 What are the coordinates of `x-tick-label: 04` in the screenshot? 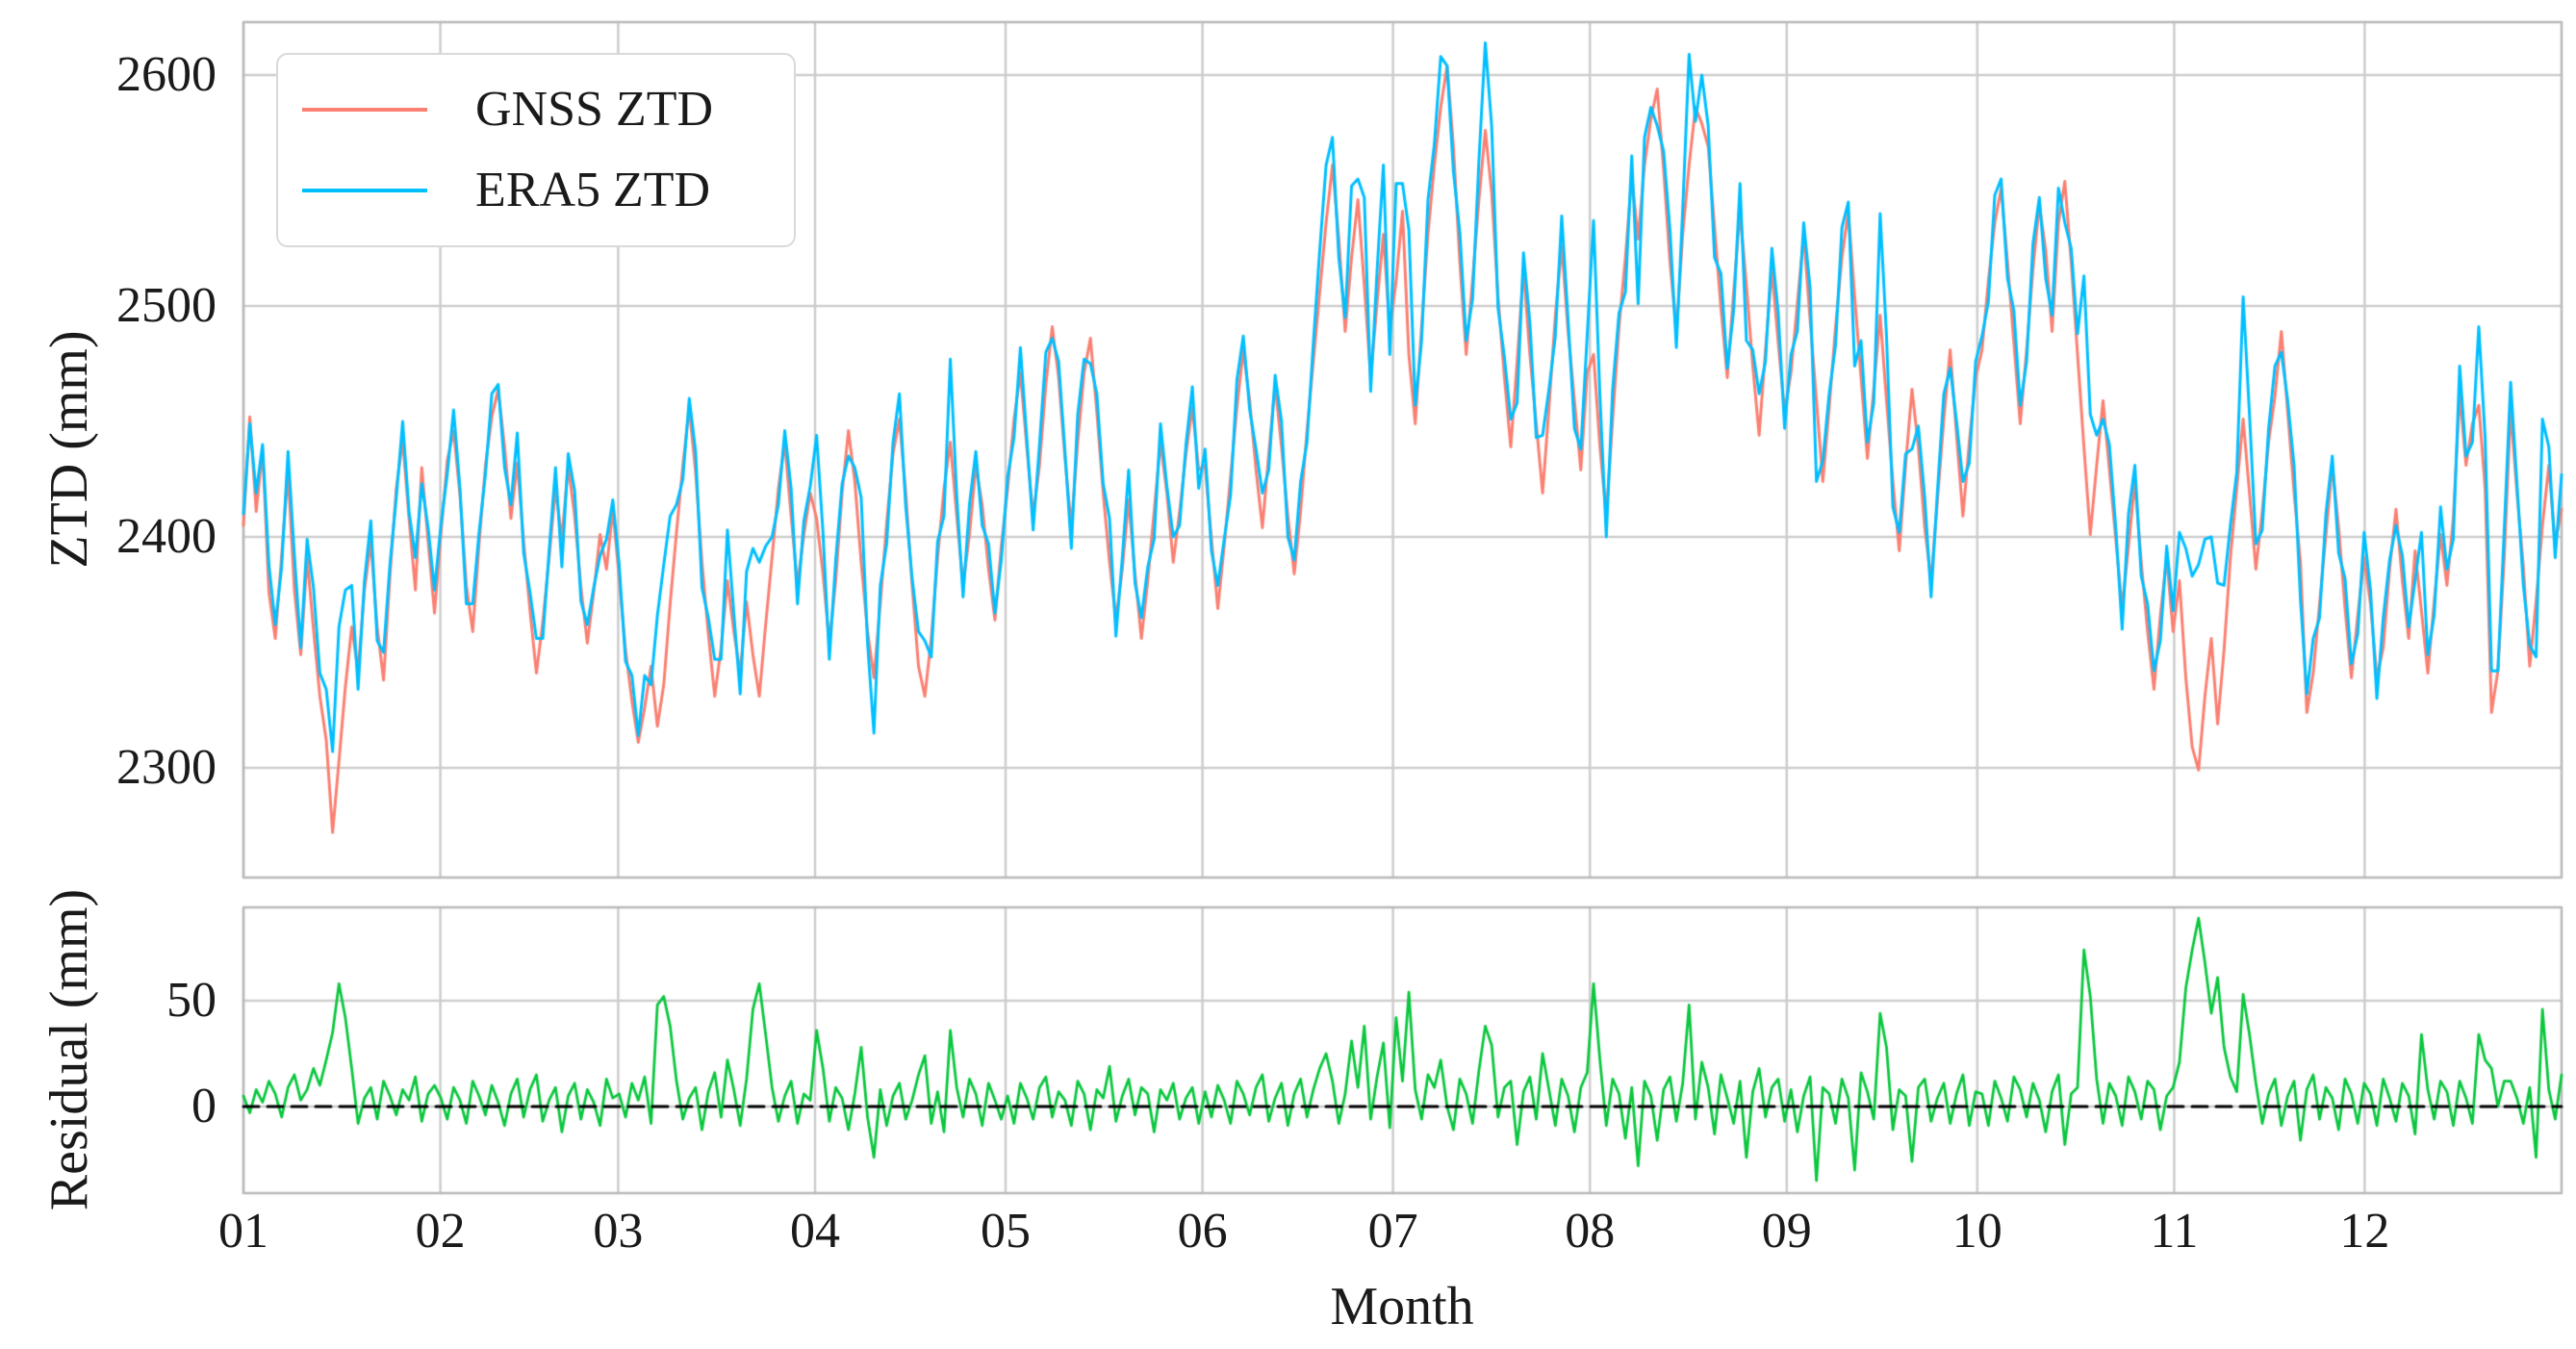 It's located at (815, 1231).